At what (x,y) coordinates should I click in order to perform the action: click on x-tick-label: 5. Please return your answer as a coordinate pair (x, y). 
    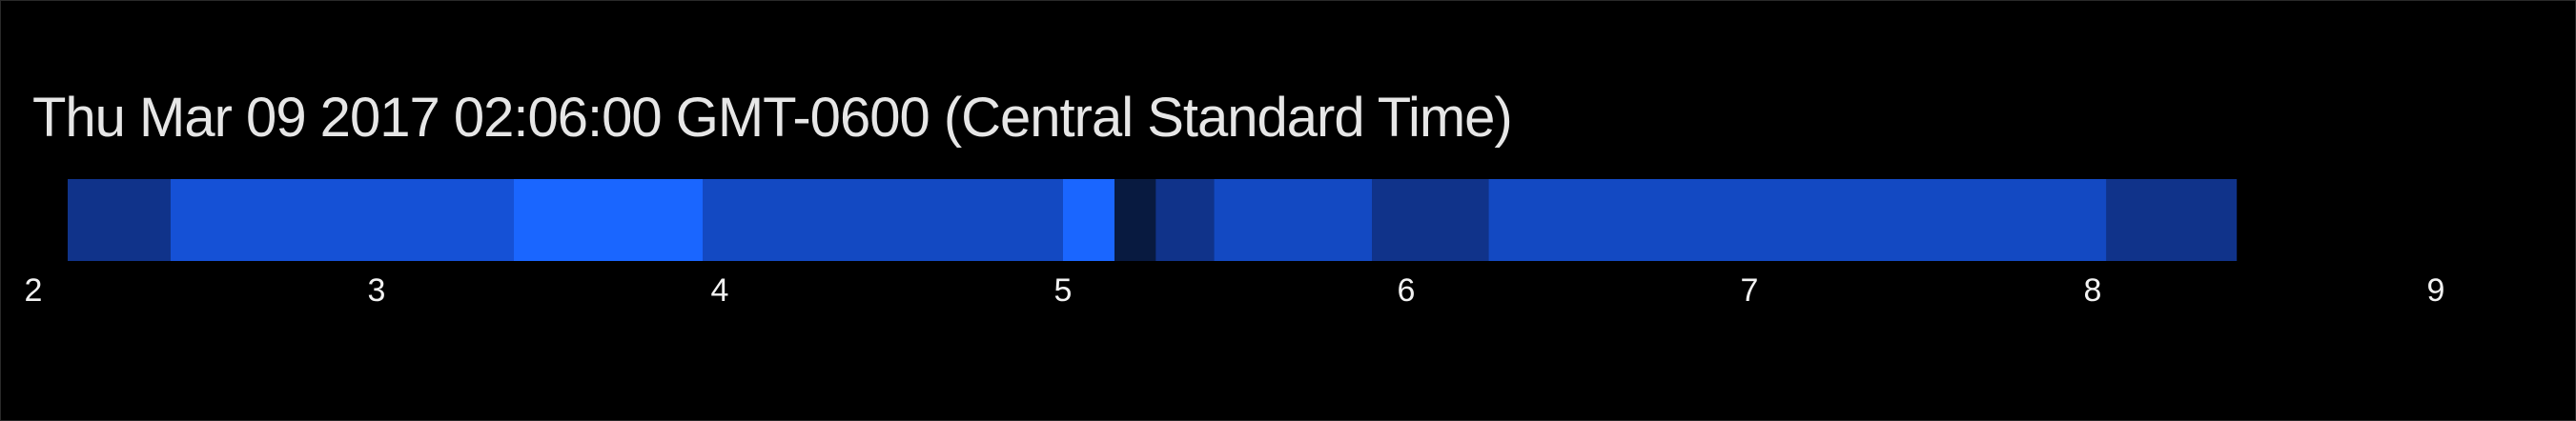
    Looking at the image, I should click on (1063, 290).